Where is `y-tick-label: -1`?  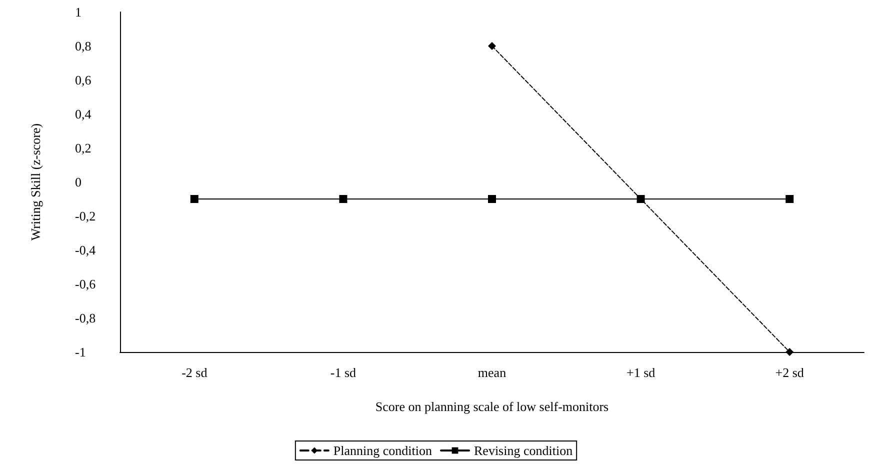 y-tick-label: -1 is located at coordinates (80, 352).